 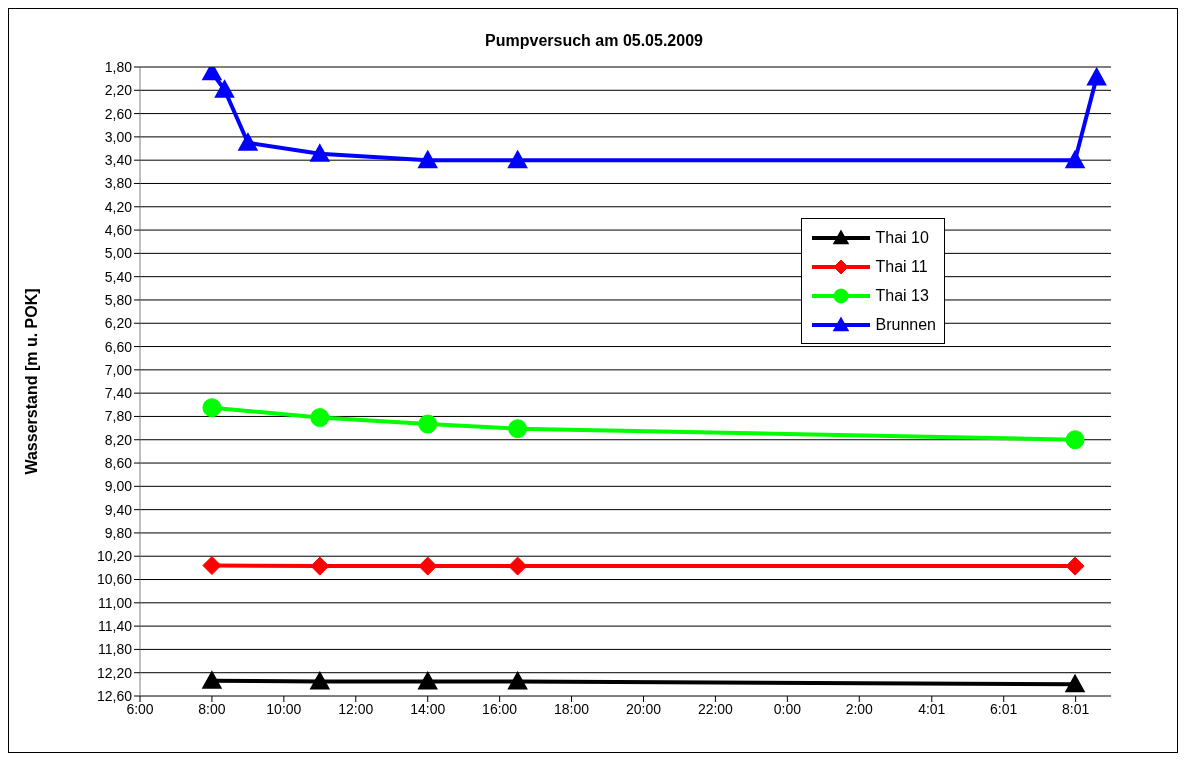 I want to click on x-tick-label: 6:01, so click(x=1004, y=708).